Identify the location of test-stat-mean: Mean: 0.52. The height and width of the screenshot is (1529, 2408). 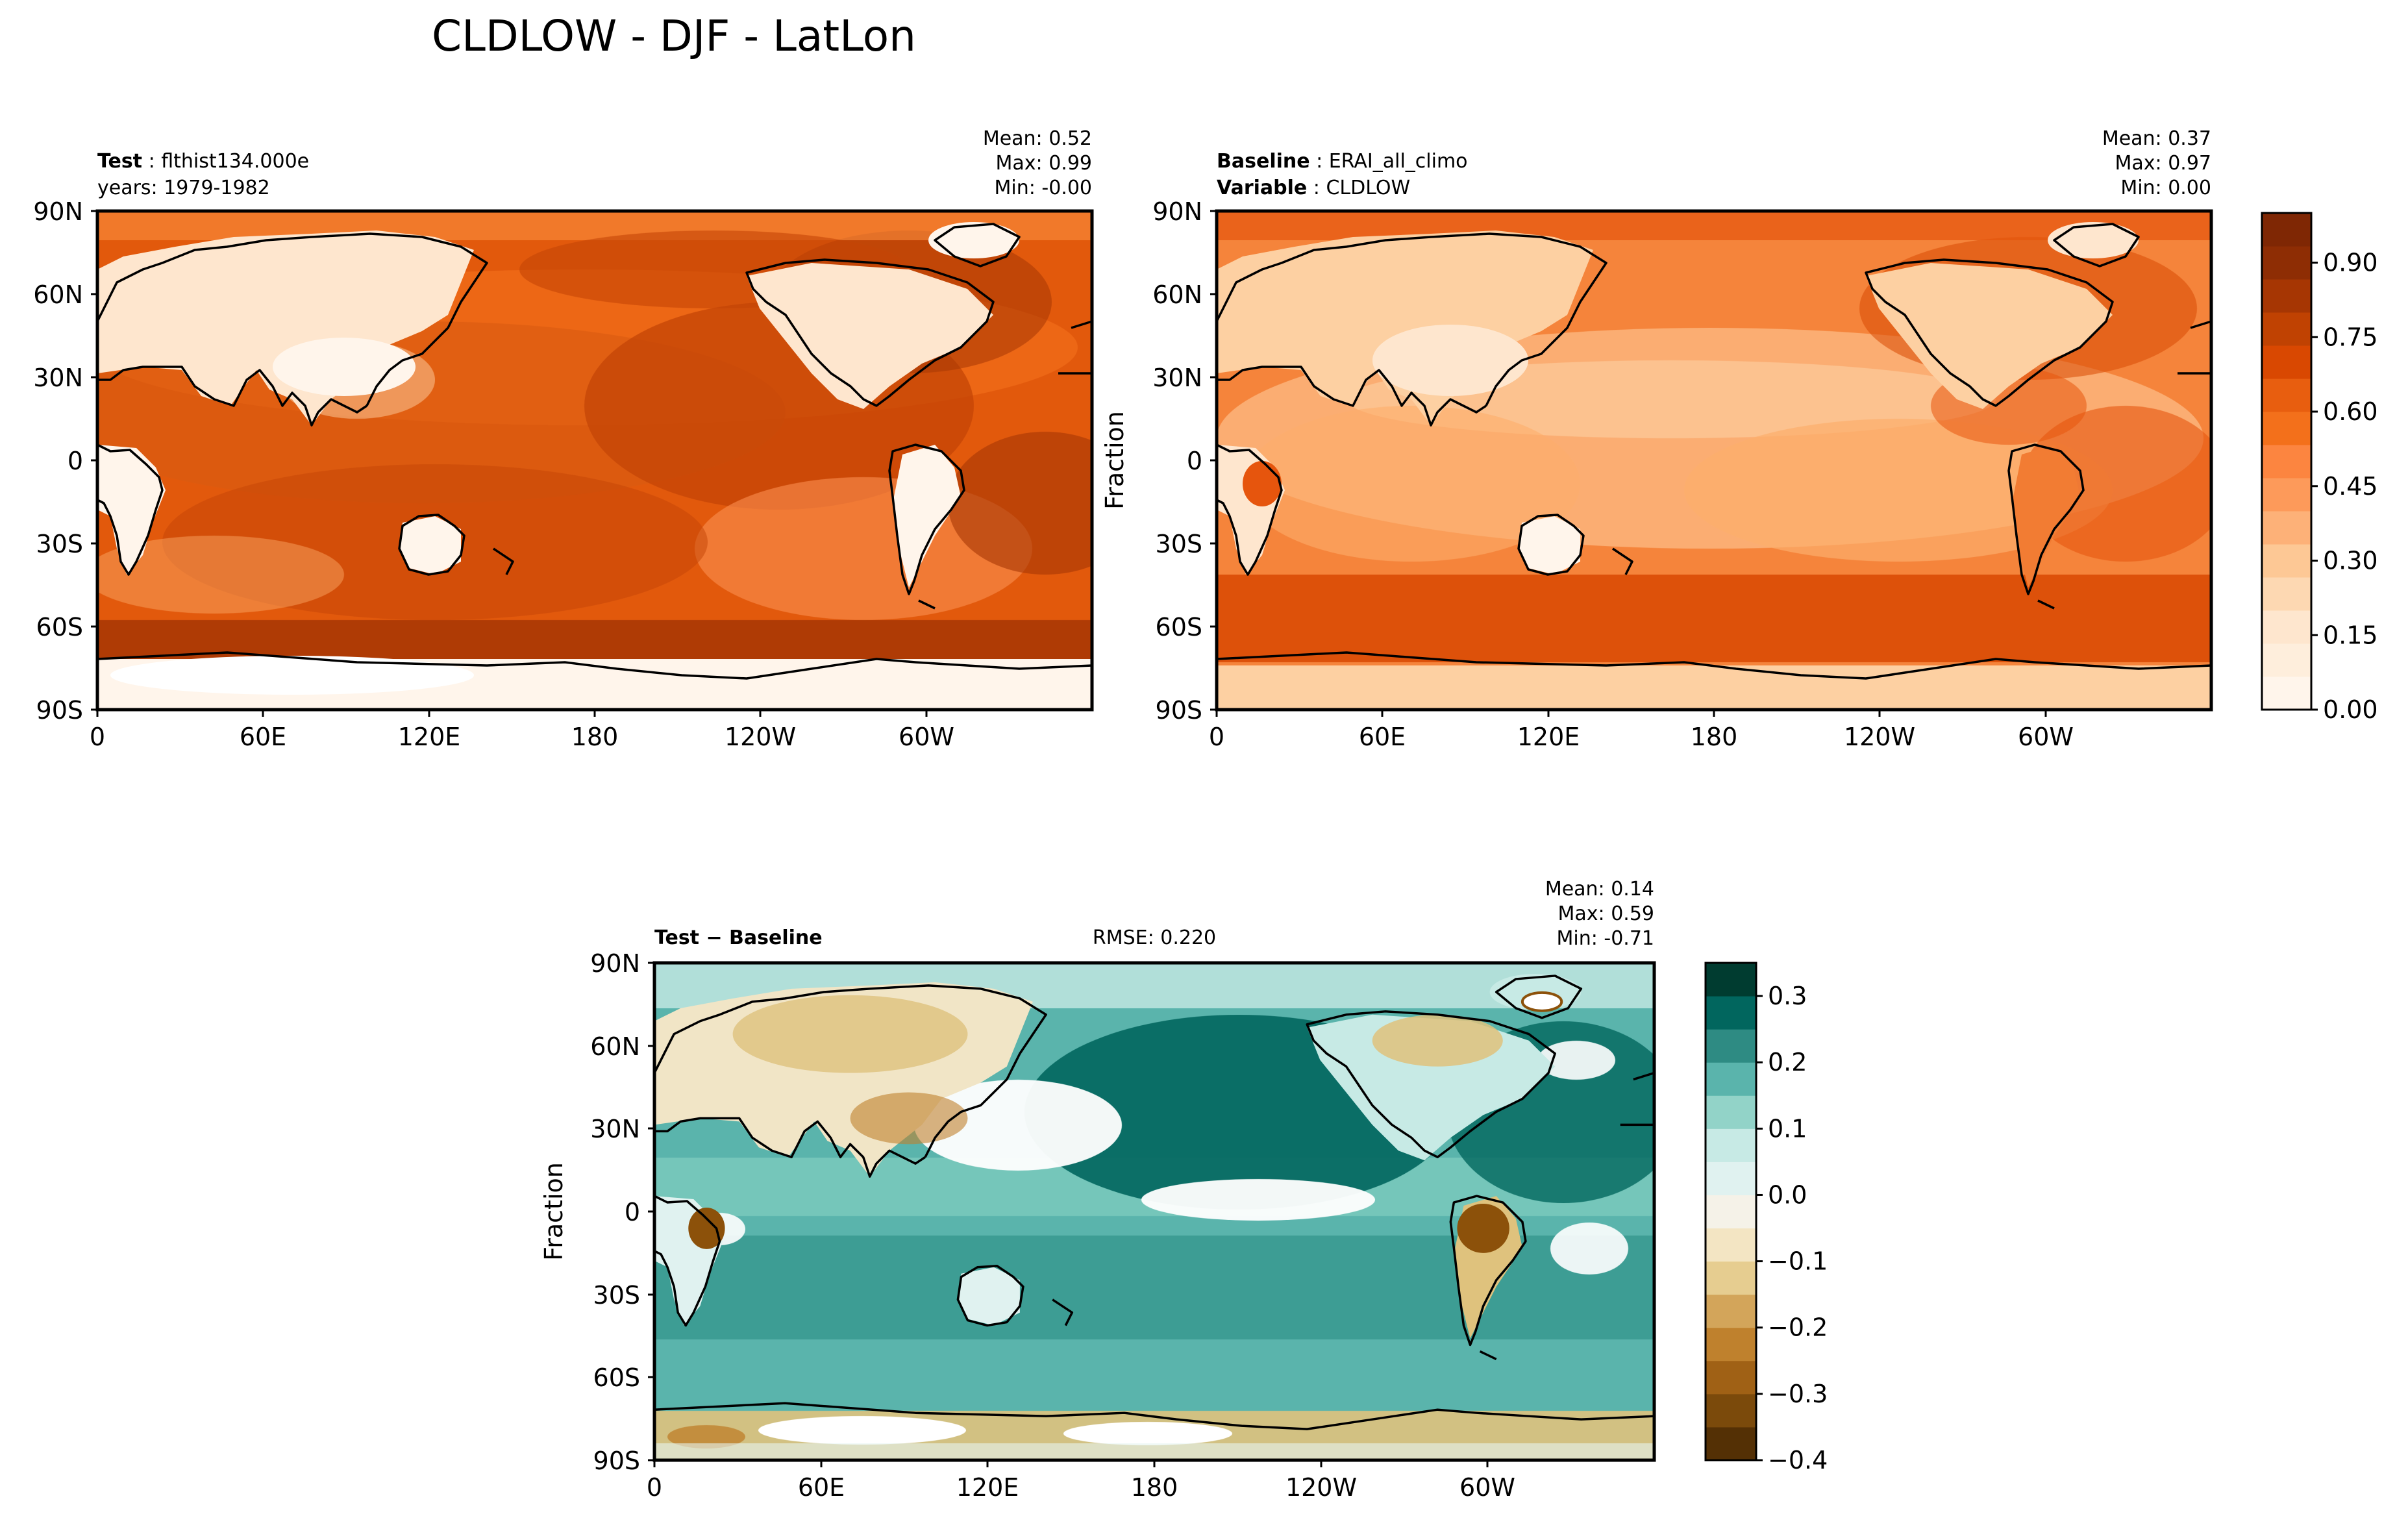
(1037, 138).